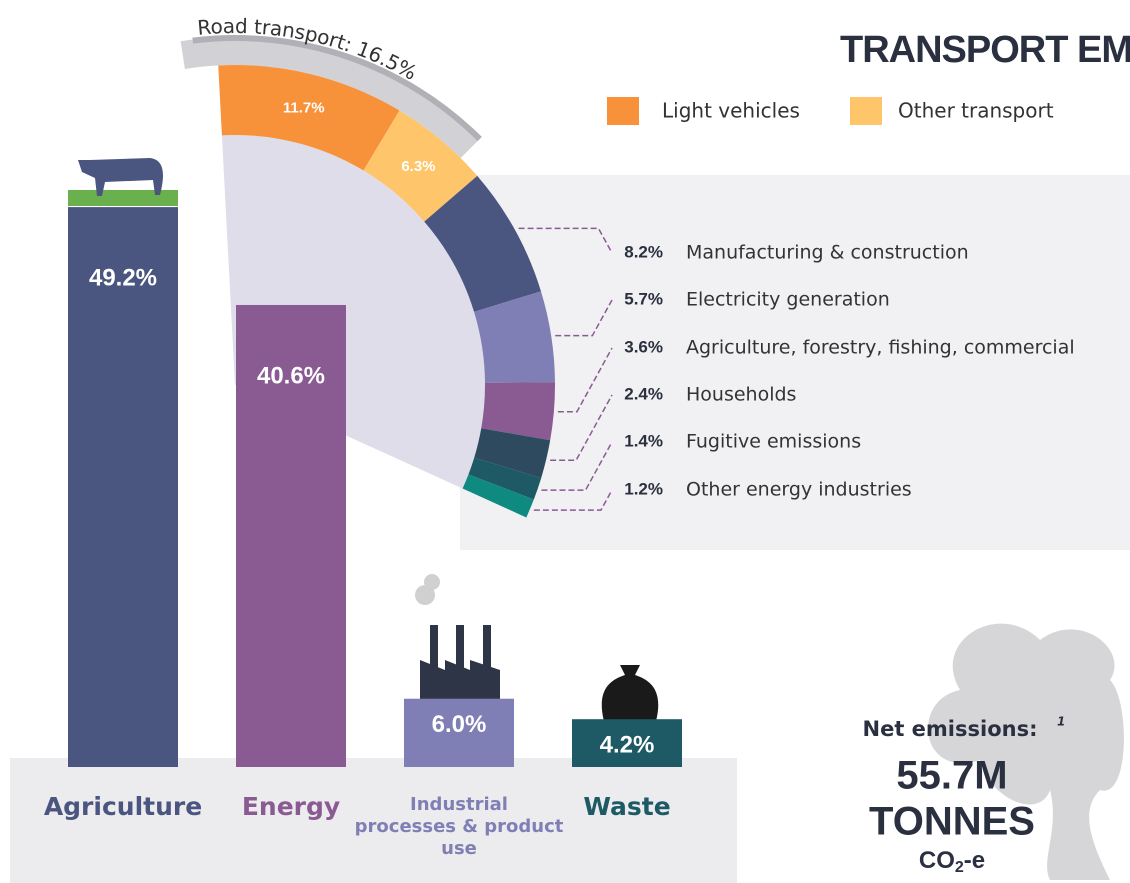  I want to click on net-gas-suffix: -e, so click(974, 860).